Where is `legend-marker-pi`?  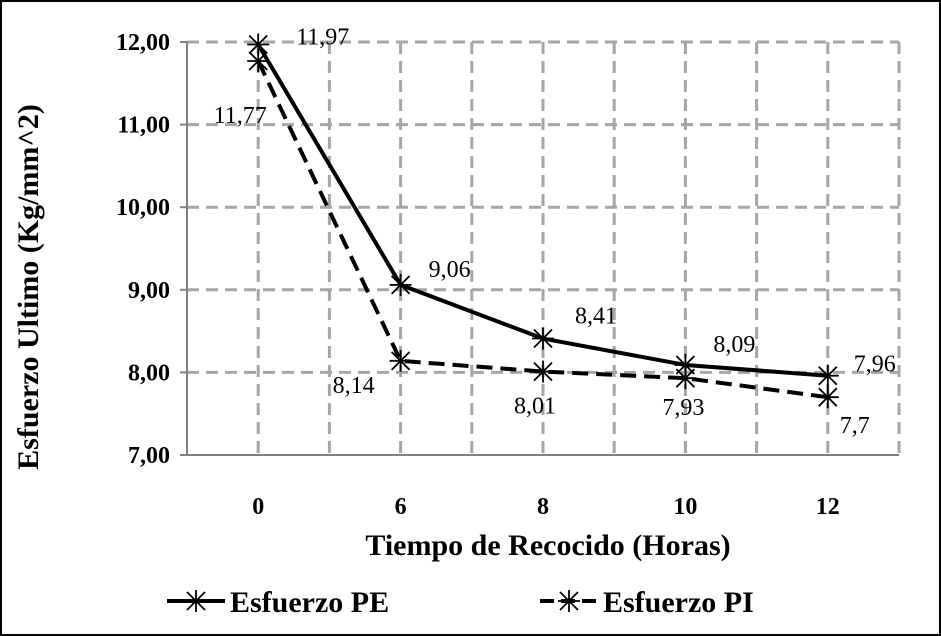
legend-marker-pi is located at coordinates (569, 601).